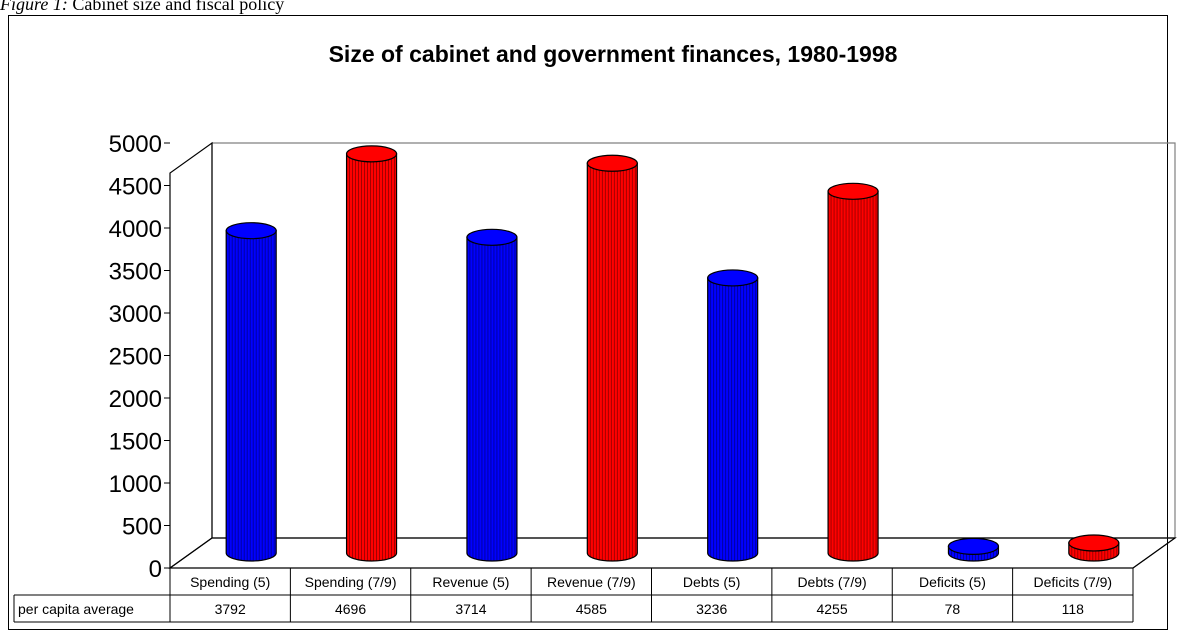  What do you see at coordinates (135, 144) in the screenshot?
I see `y-tick-label: 5000` at bounding box center [135, 144].